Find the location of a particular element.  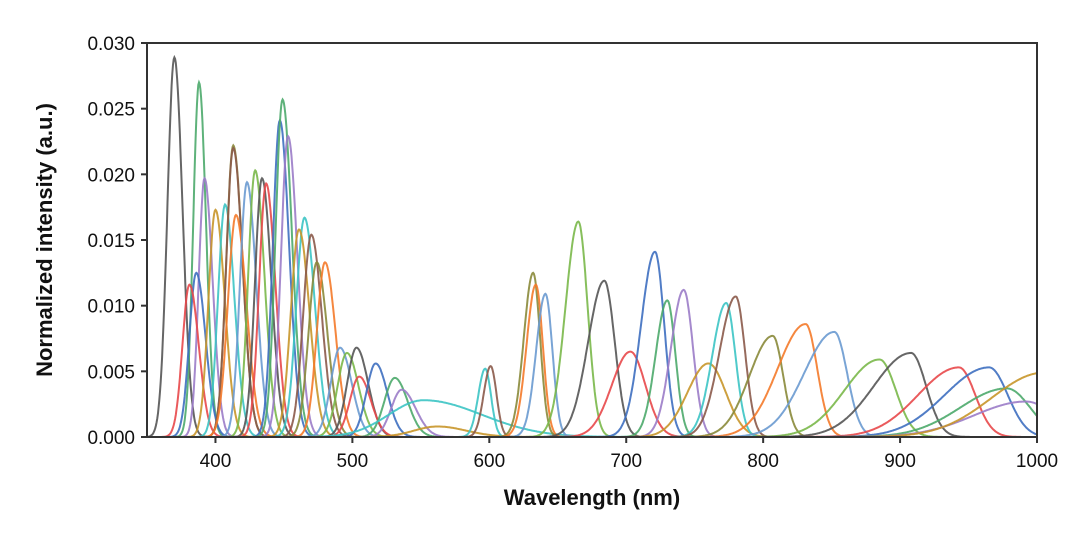

x-tick-label: 700 is located at coordinates (626, 461).